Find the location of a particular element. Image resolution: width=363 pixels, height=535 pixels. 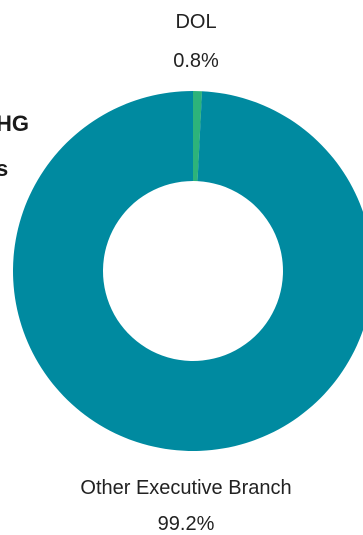

slice-label-dol-value: 0.8% is located at coordinates (196, 61).